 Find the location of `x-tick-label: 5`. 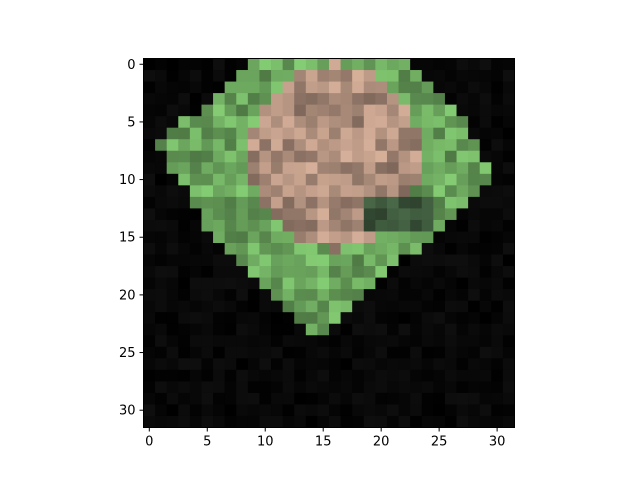

x-tick-label: 5 is located at coordinates (207, 442).